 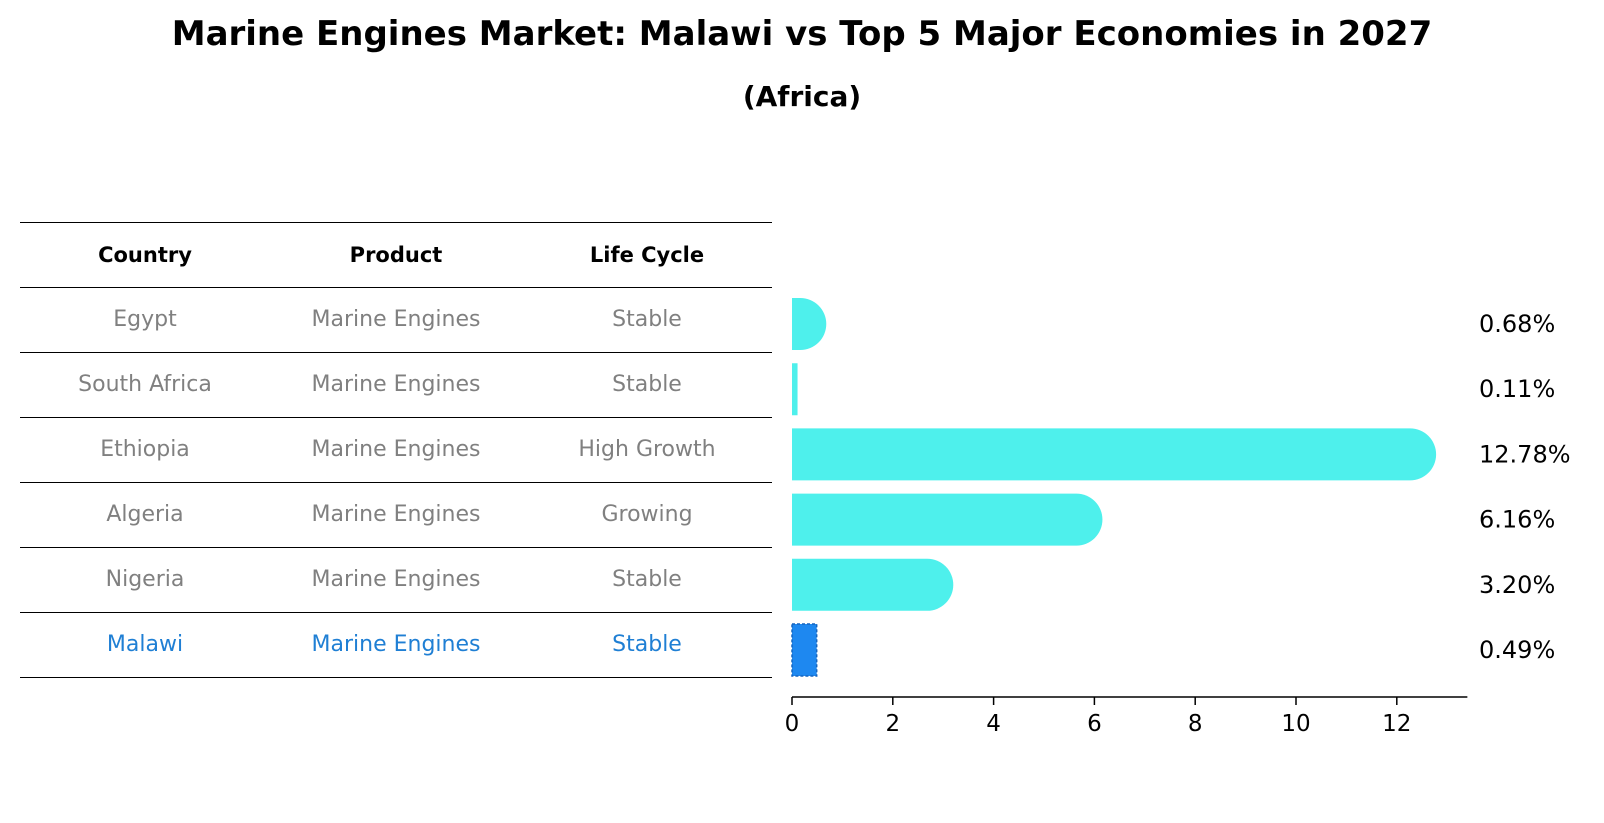 I want to click on cell-country: Ethiopia, so click(x=145, y=449).